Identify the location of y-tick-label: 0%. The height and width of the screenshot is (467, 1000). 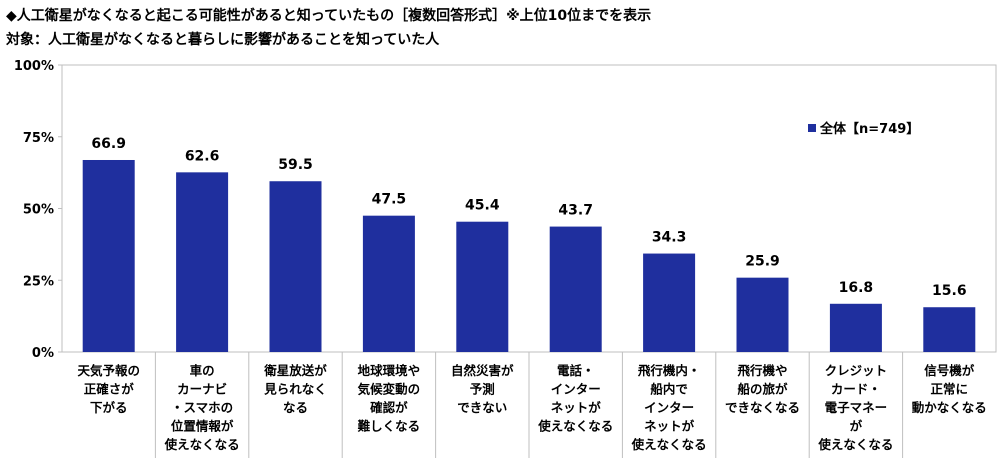
(43, 353).